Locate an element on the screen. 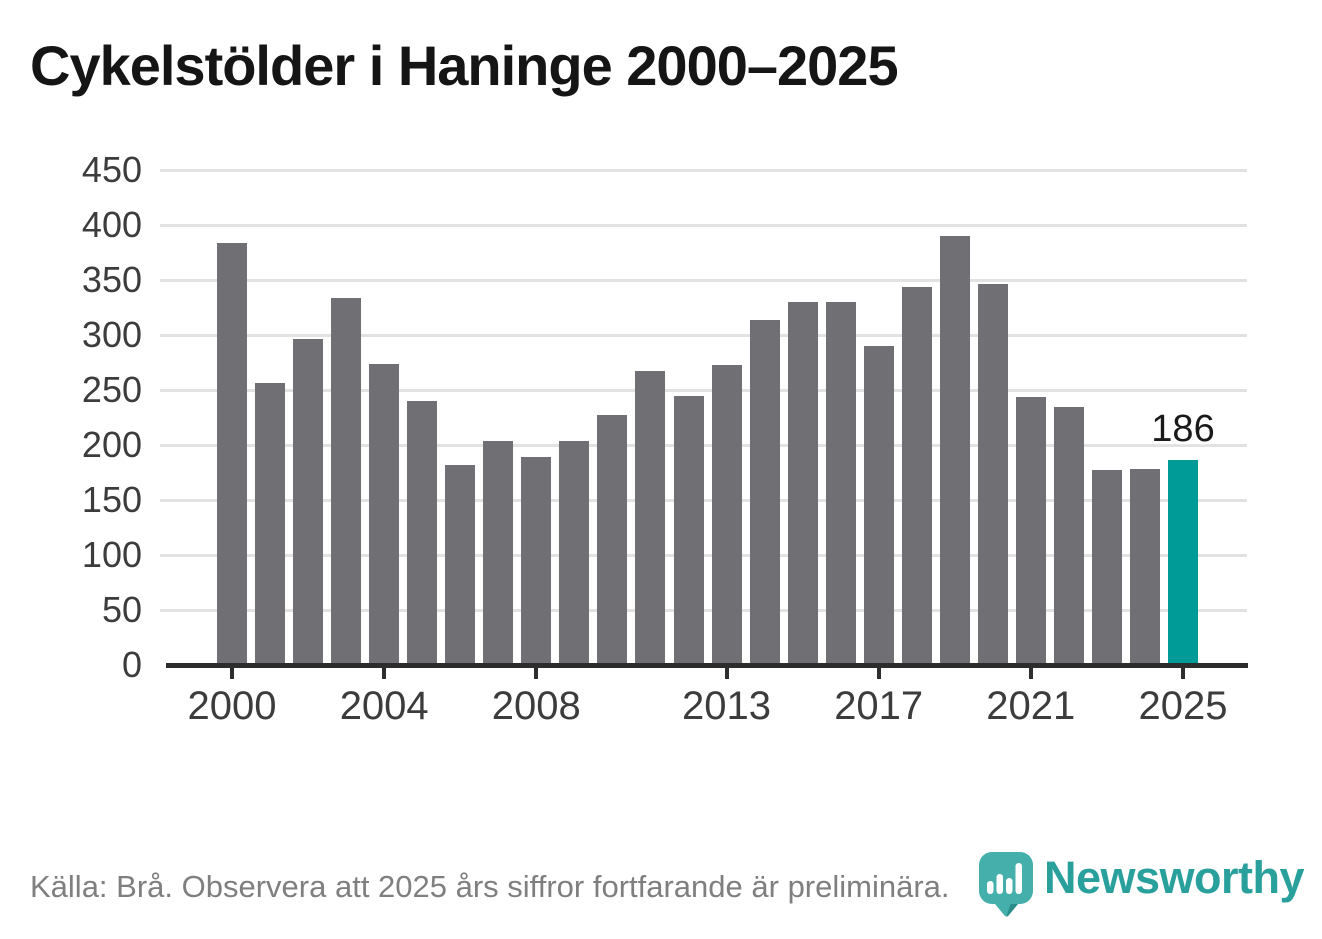 Image resolution: width=1322 pixels, height=939 pixels. newsworthy-wordmark: Newsworthy is located at coordinates (1174, 877).